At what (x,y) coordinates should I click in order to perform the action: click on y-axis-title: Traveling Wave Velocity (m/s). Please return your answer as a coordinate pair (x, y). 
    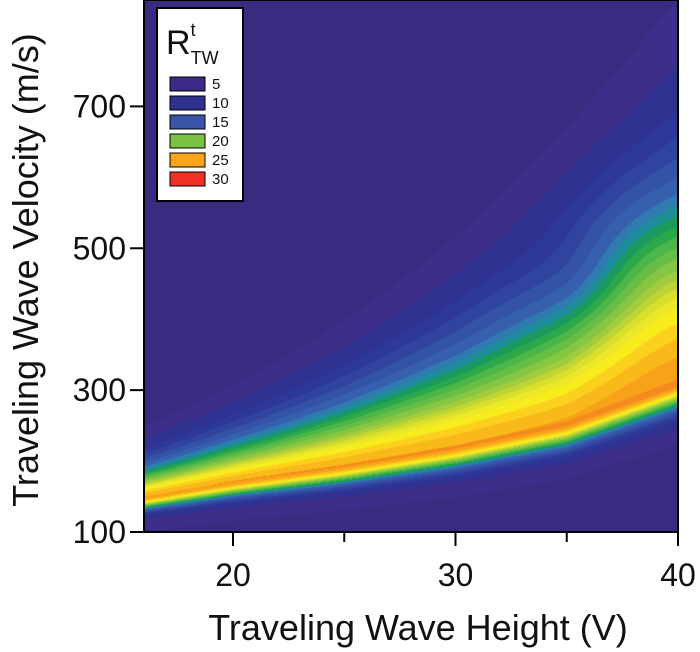
    Looking at the image, I should click on (25, 269).